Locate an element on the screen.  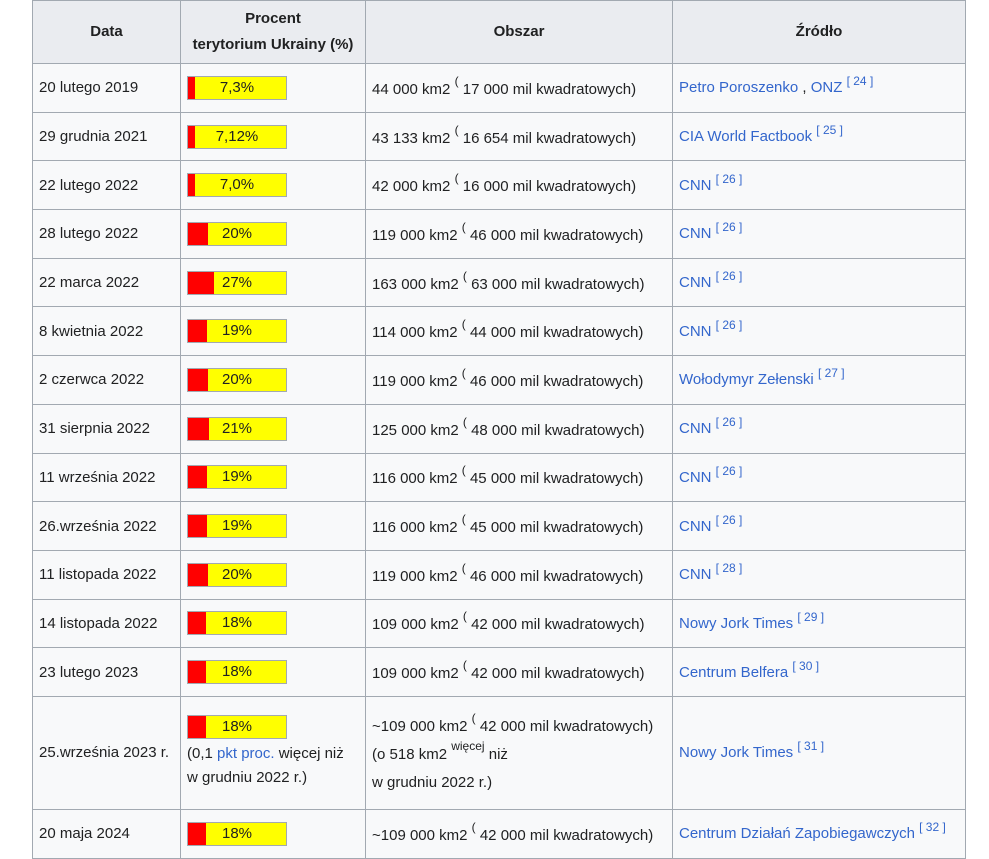
percent-bar-label: 7,12% is located at coordinates (237, 136).